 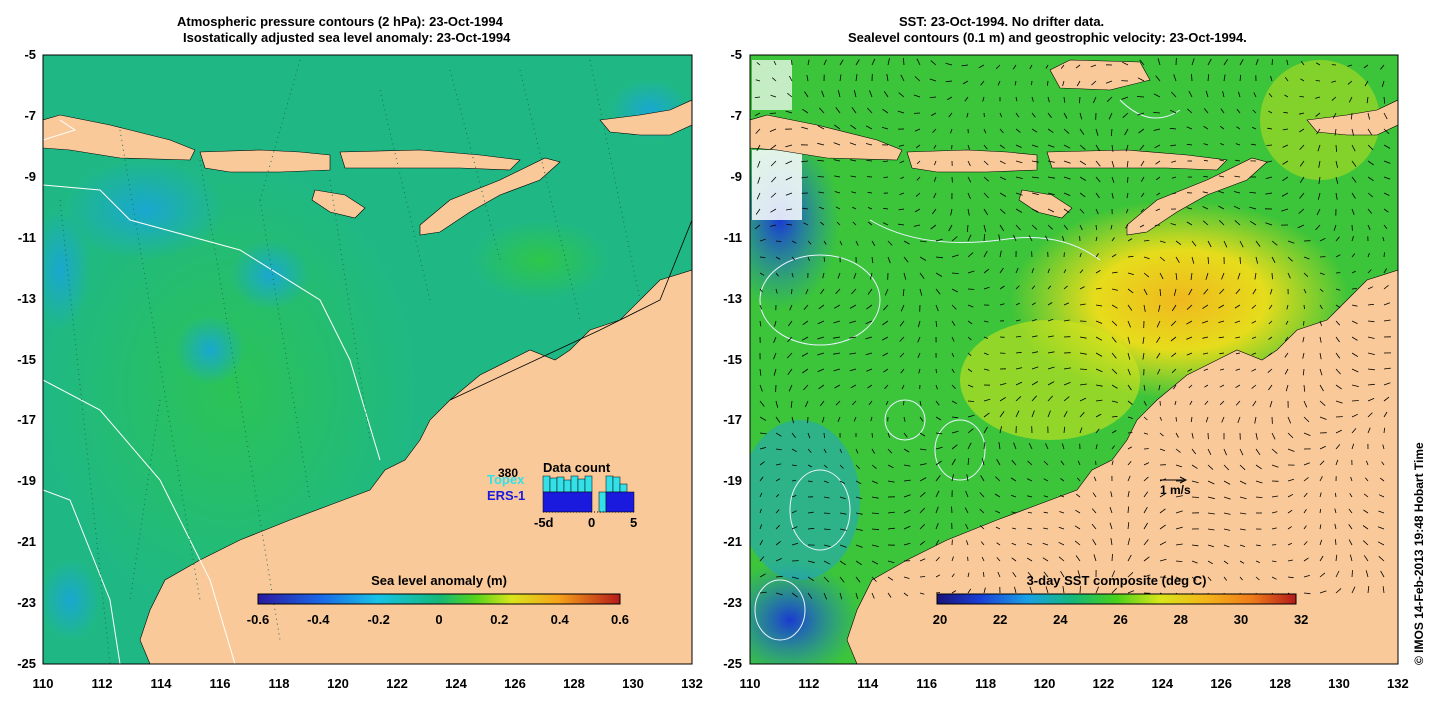 I want to click on timor-island, so click(x=490, y=196).